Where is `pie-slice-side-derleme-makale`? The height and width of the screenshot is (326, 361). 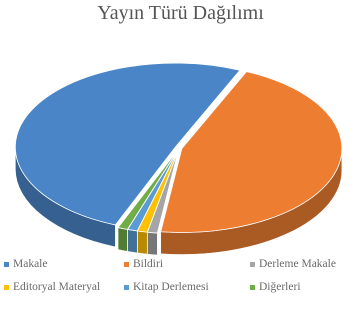
pie-slice-side-derleme-makale is located at coordinates (152, 243).